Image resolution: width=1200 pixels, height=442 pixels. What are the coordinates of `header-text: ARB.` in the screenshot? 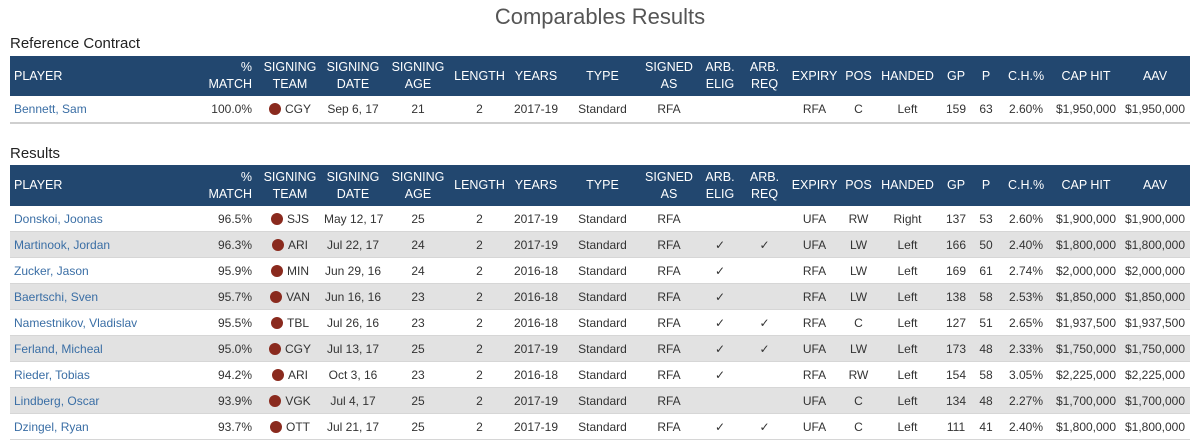 It's located at (720, 67).